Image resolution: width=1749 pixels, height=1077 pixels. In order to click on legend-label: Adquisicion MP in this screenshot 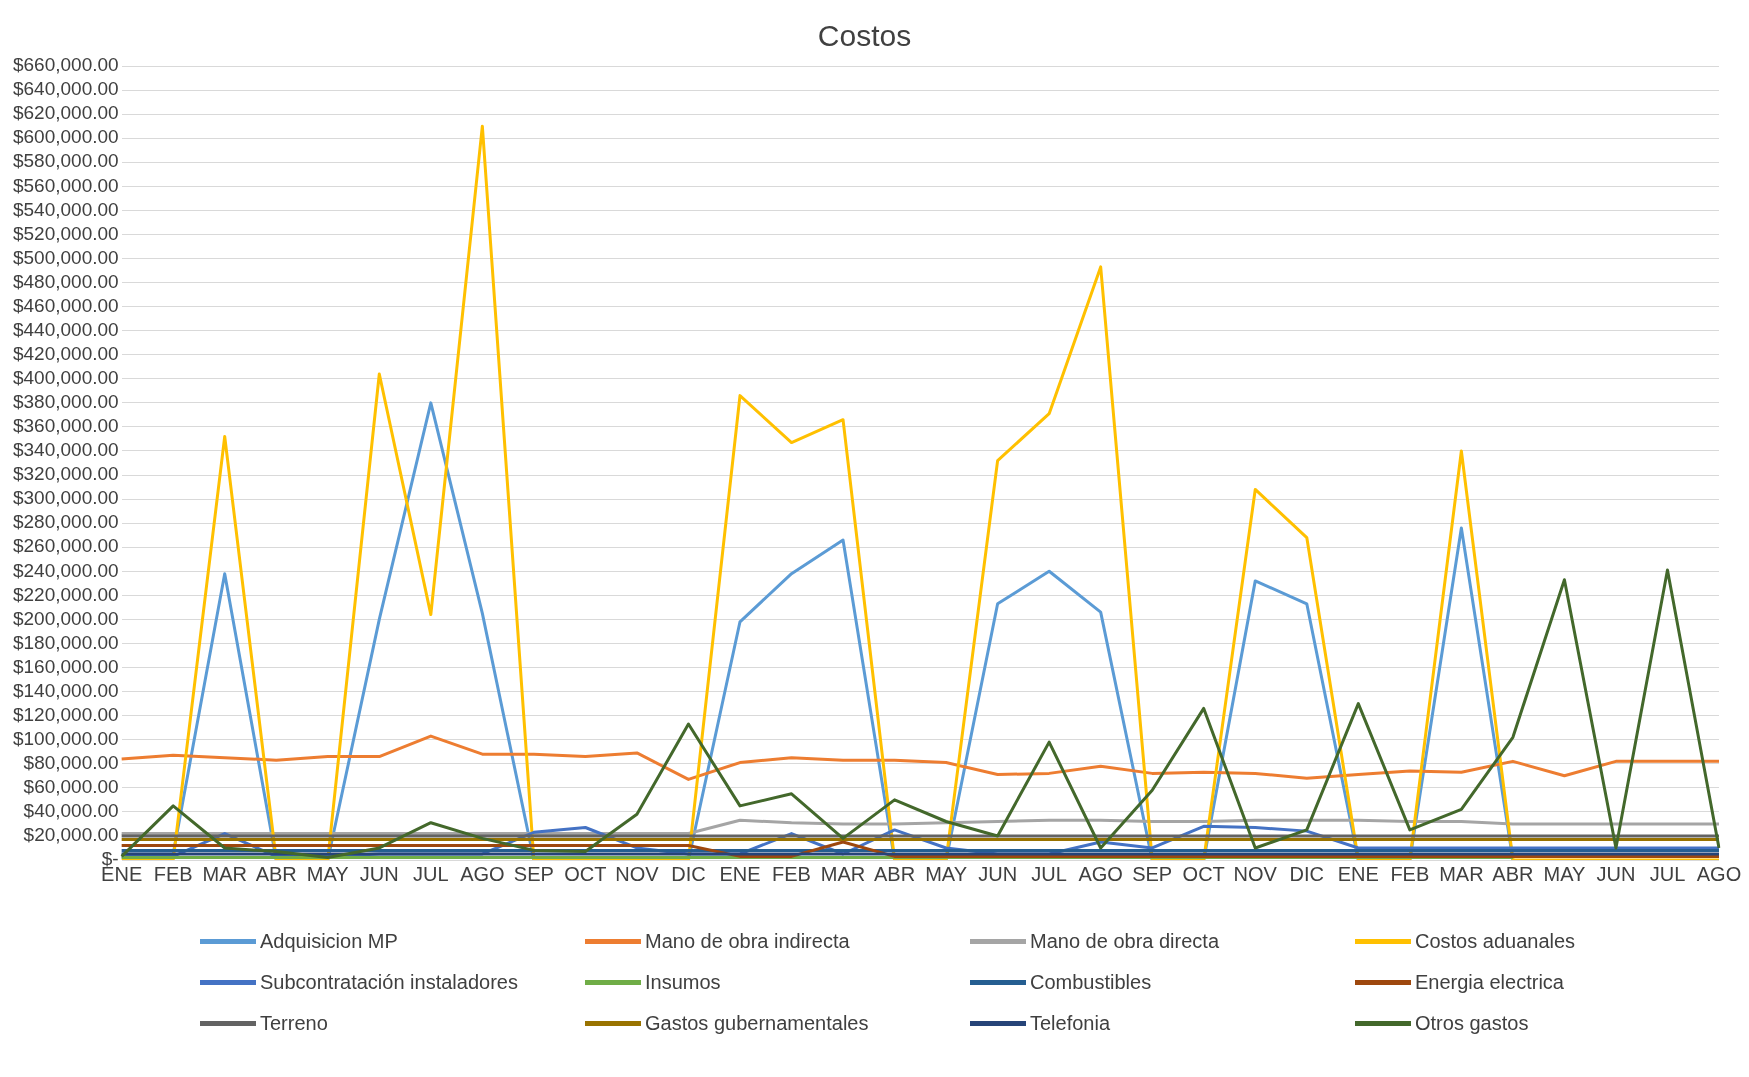, I will do `click(329, 941)`.